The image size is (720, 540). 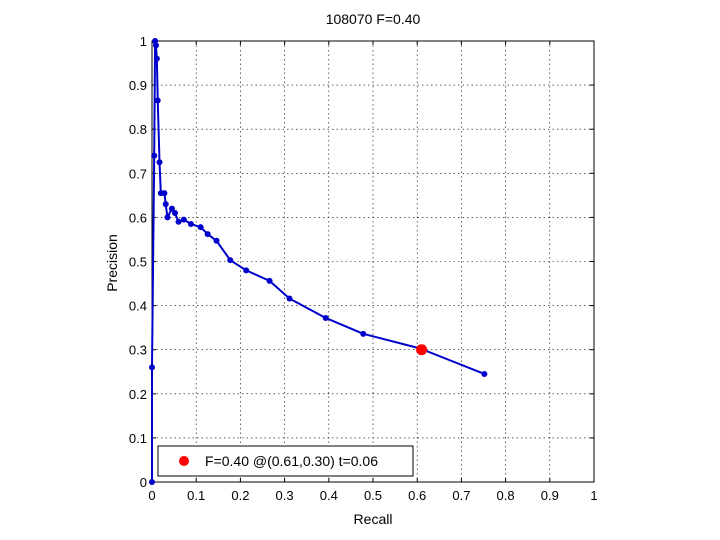 What do you see at coordinates (138, 438) in the screenshot?
I see `y-tick-label: 0.1` at bounding box center [138, 438].